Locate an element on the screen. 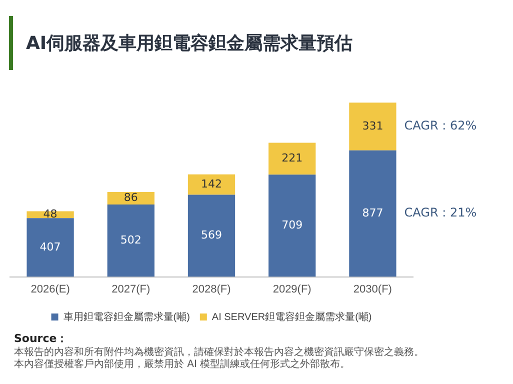  data-label: 331 is located at coordinates (373, 125).